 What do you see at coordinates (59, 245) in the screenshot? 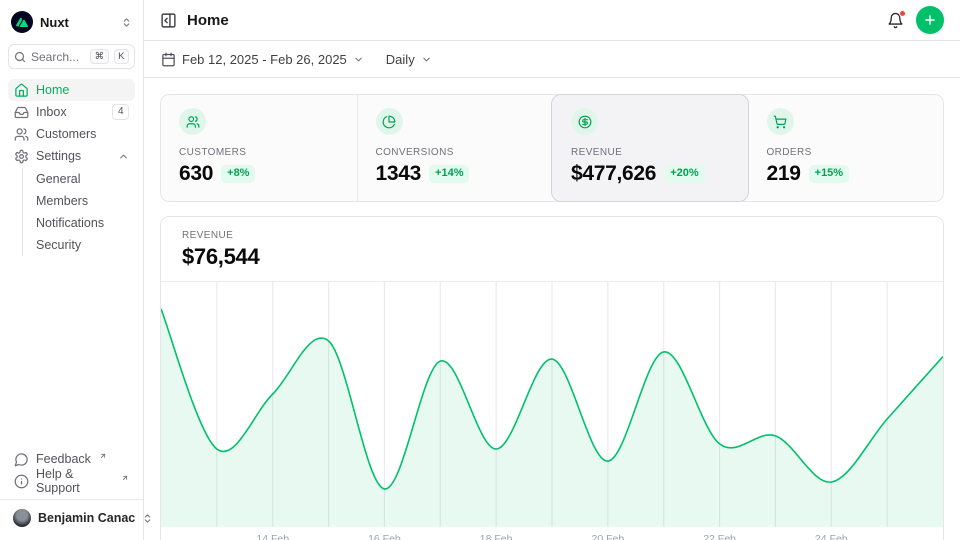
I see `sub-item-label: Security` at bounding box center [59, 245].